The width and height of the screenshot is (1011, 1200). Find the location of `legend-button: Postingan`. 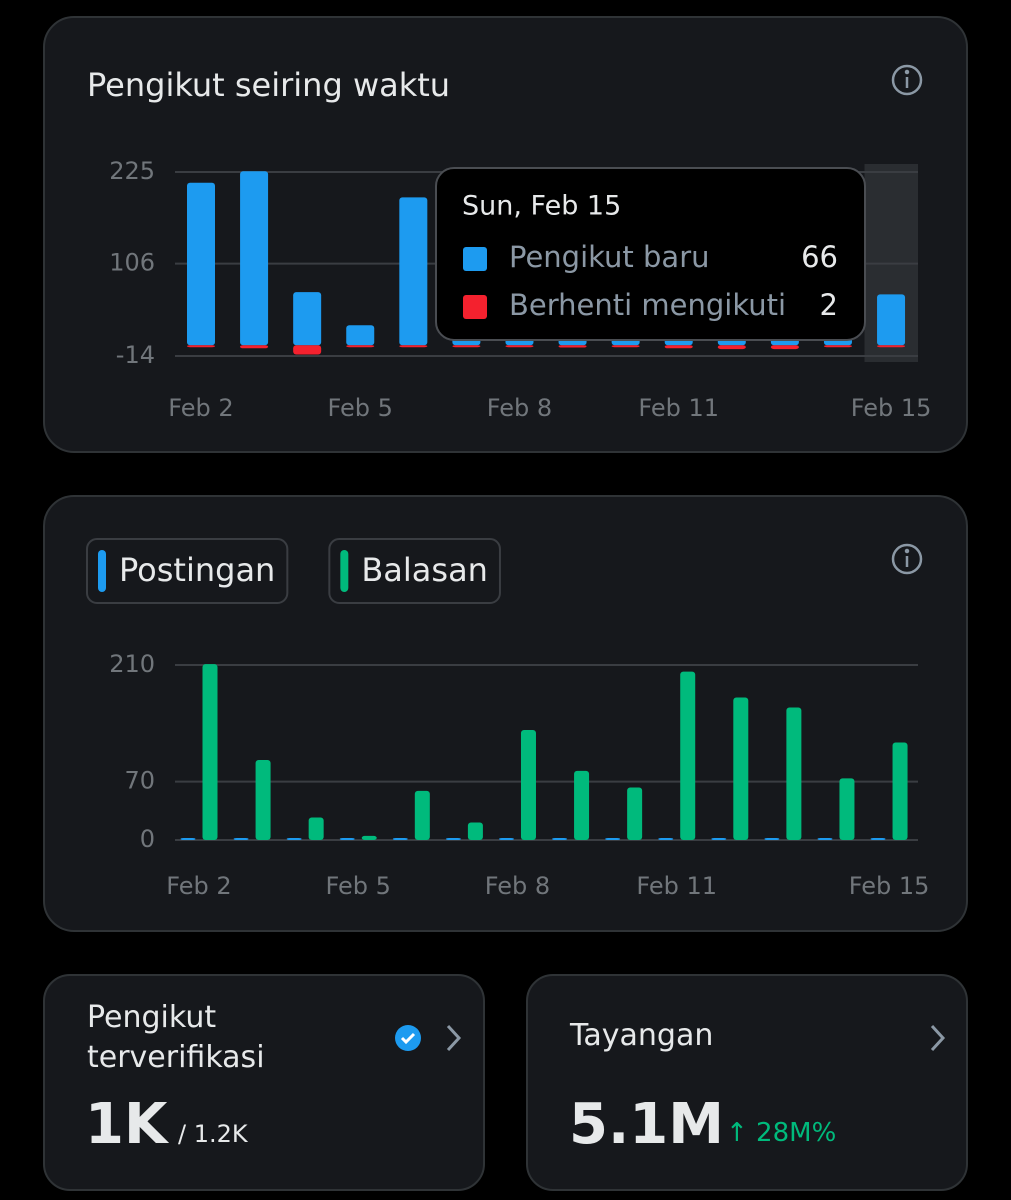

legend-button: Postingan is located at coordinates (187, 571).